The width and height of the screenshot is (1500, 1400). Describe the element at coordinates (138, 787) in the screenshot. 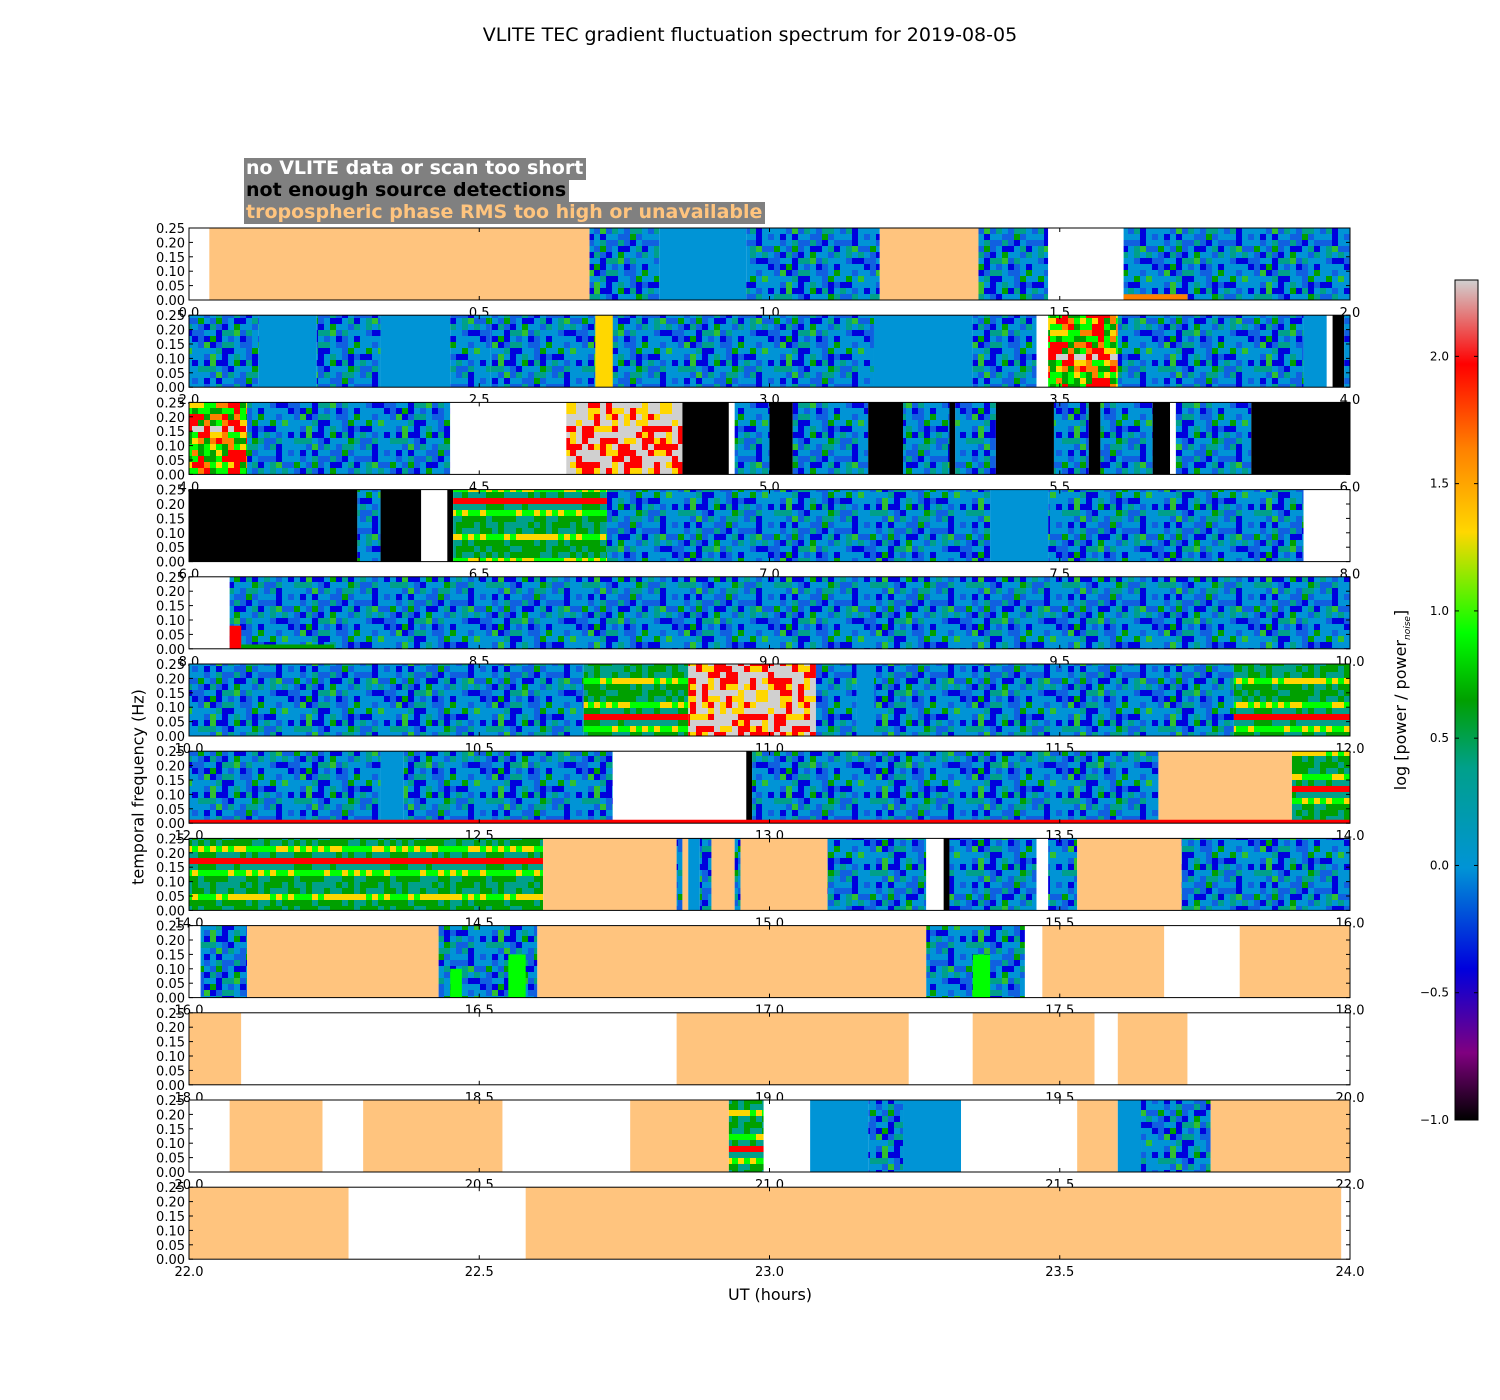

I see `y-axis-label: temporal frequency (Hz)` at that location.